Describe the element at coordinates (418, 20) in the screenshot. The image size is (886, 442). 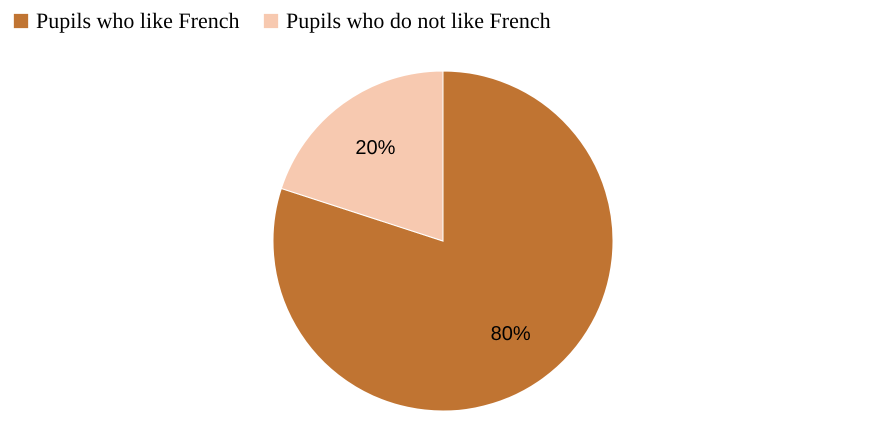
I see `legend-label: Pupils who do not like French` at that location.